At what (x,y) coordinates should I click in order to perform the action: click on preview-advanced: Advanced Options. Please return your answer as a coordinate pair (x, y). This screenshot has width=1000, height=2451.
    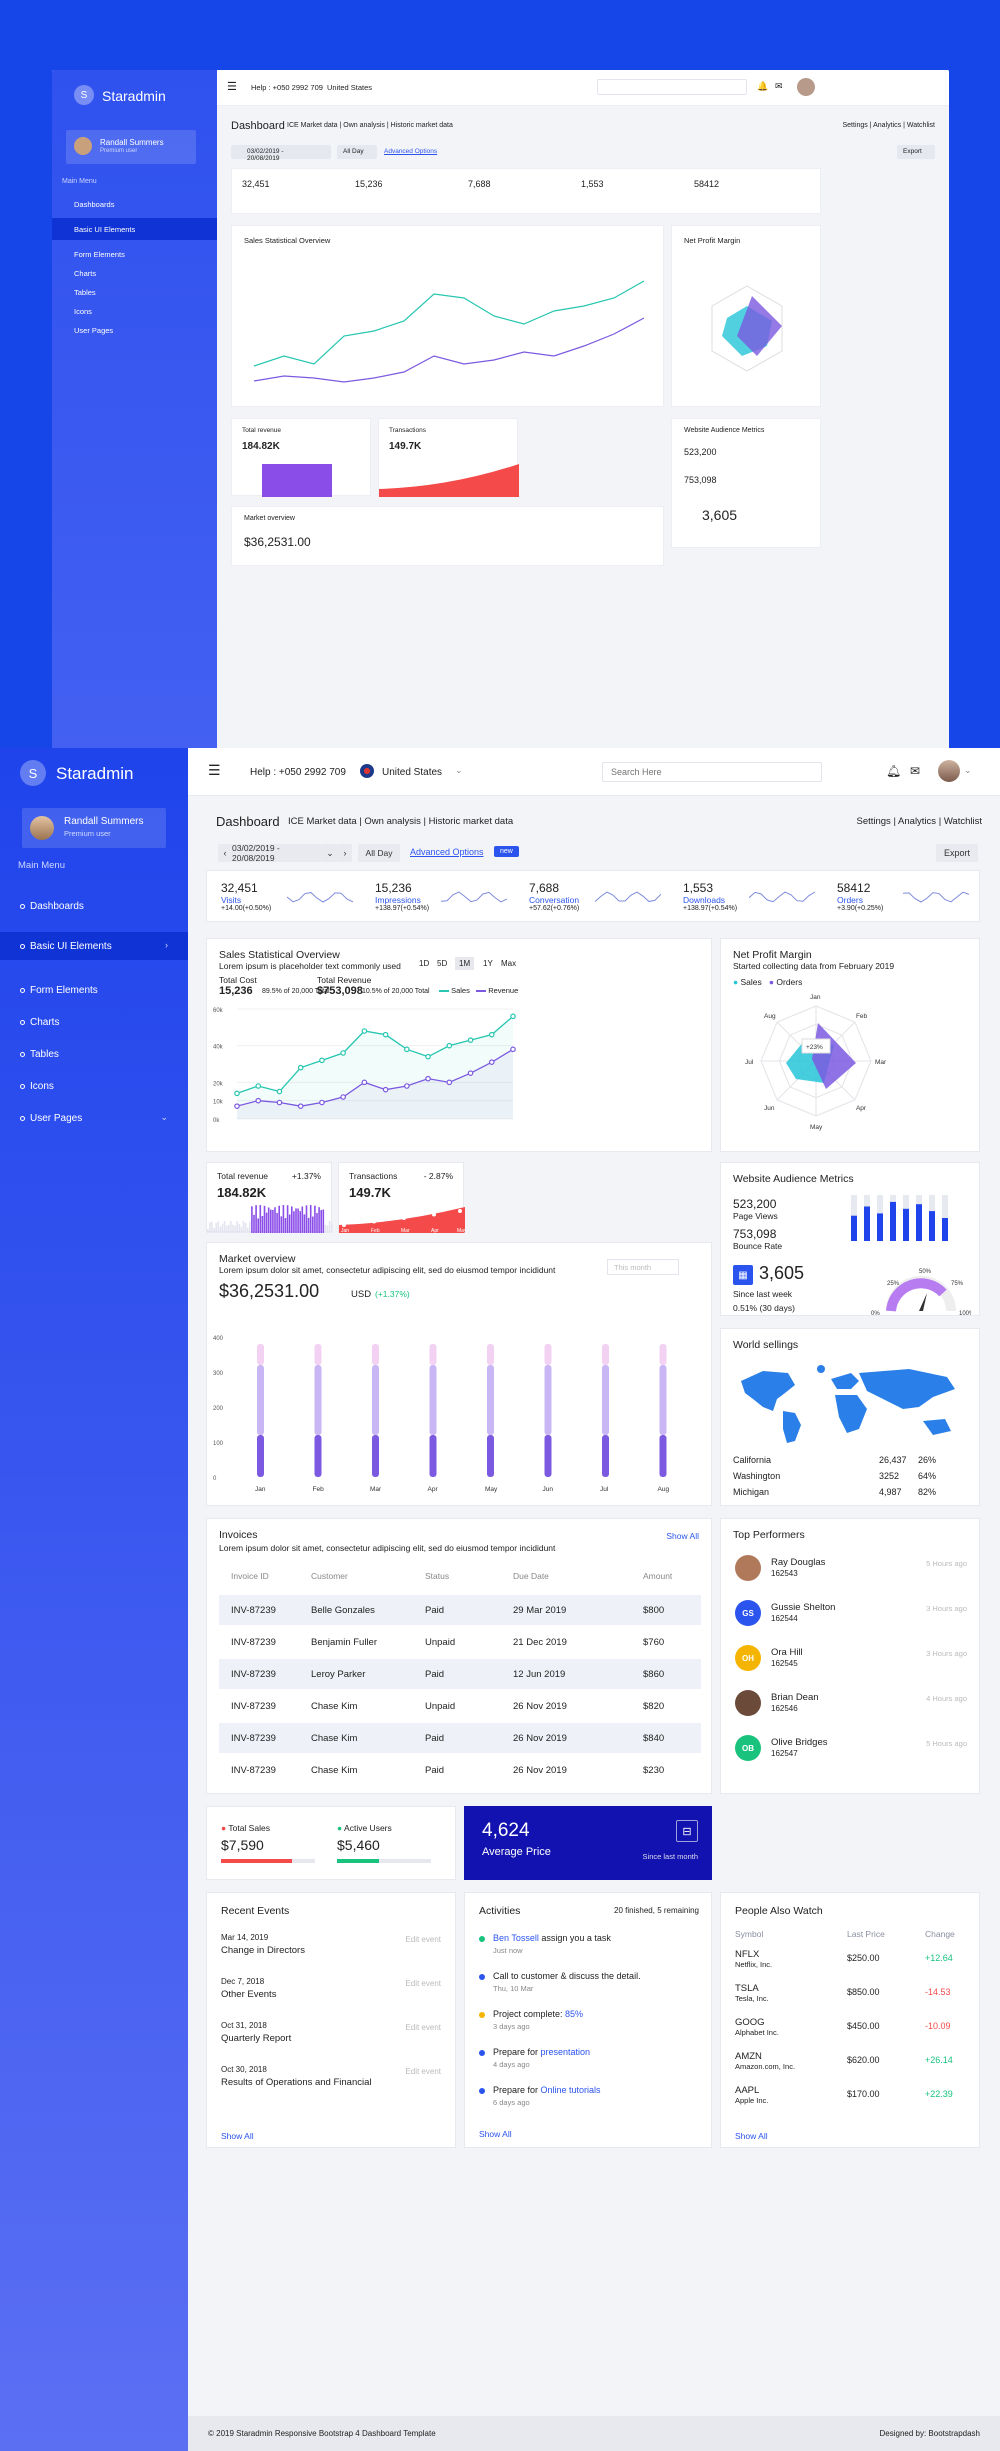
    Looking at the image, I should click on (411, 151).